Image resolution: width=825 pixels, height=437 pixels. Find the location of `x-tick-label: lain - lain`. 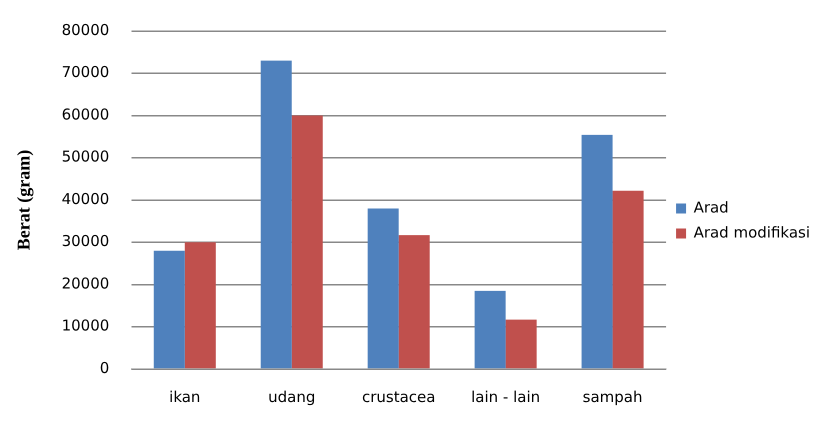

x-tick-label: lain - lain is located at coordinates (505, 397).